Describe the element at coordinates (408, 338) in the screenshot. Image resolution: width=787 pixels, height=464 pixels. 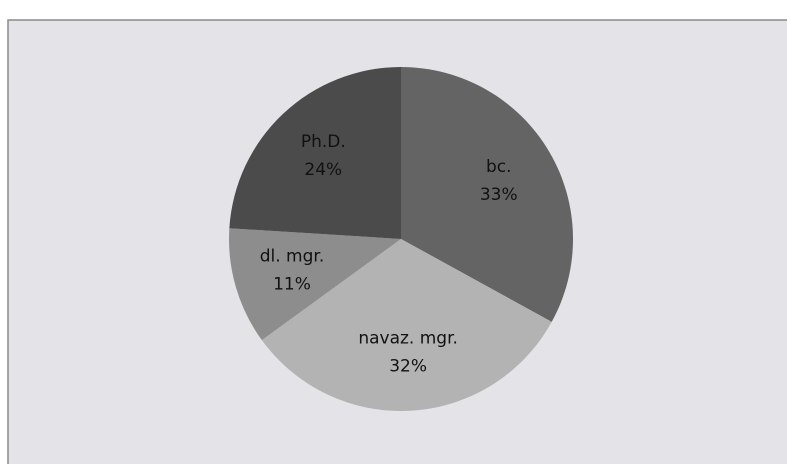
I see `slice-label: navaz. mgr.` at that location.